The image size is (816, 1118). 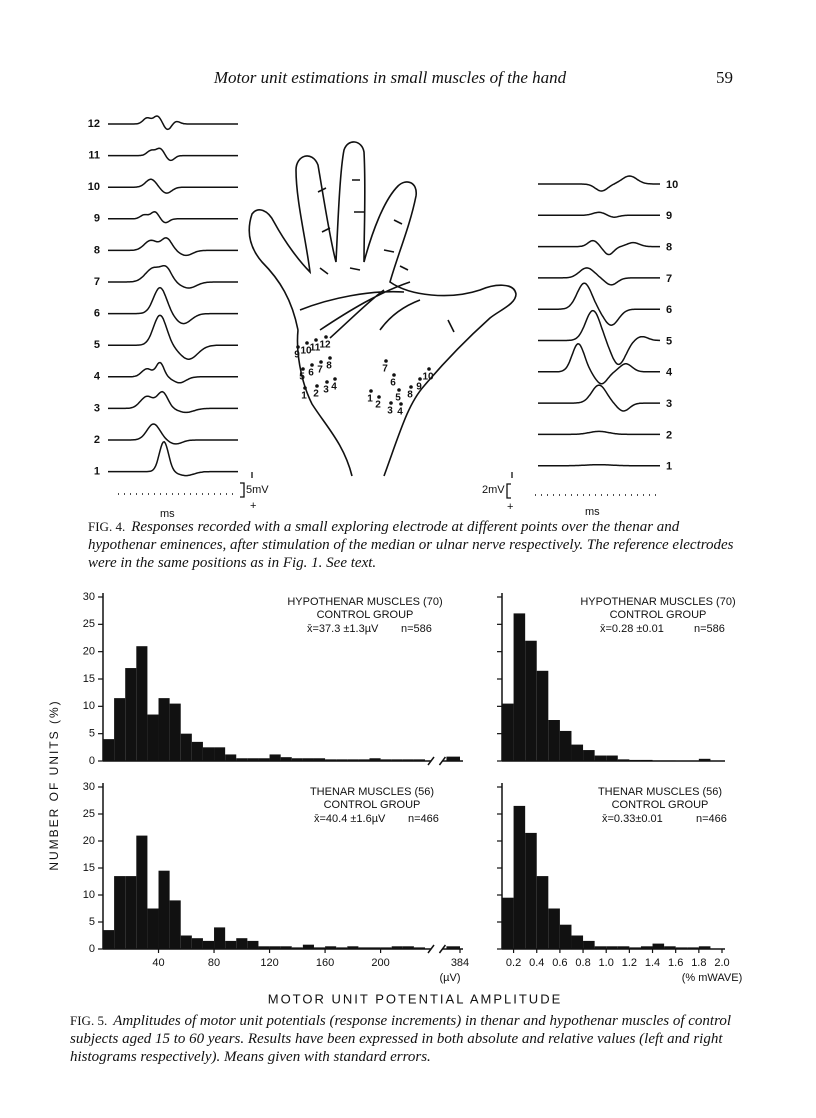 What do you see at coordinates (94, 124) in the screenshot?
I see `trace-label: 12` at bounding box center [94, 124].